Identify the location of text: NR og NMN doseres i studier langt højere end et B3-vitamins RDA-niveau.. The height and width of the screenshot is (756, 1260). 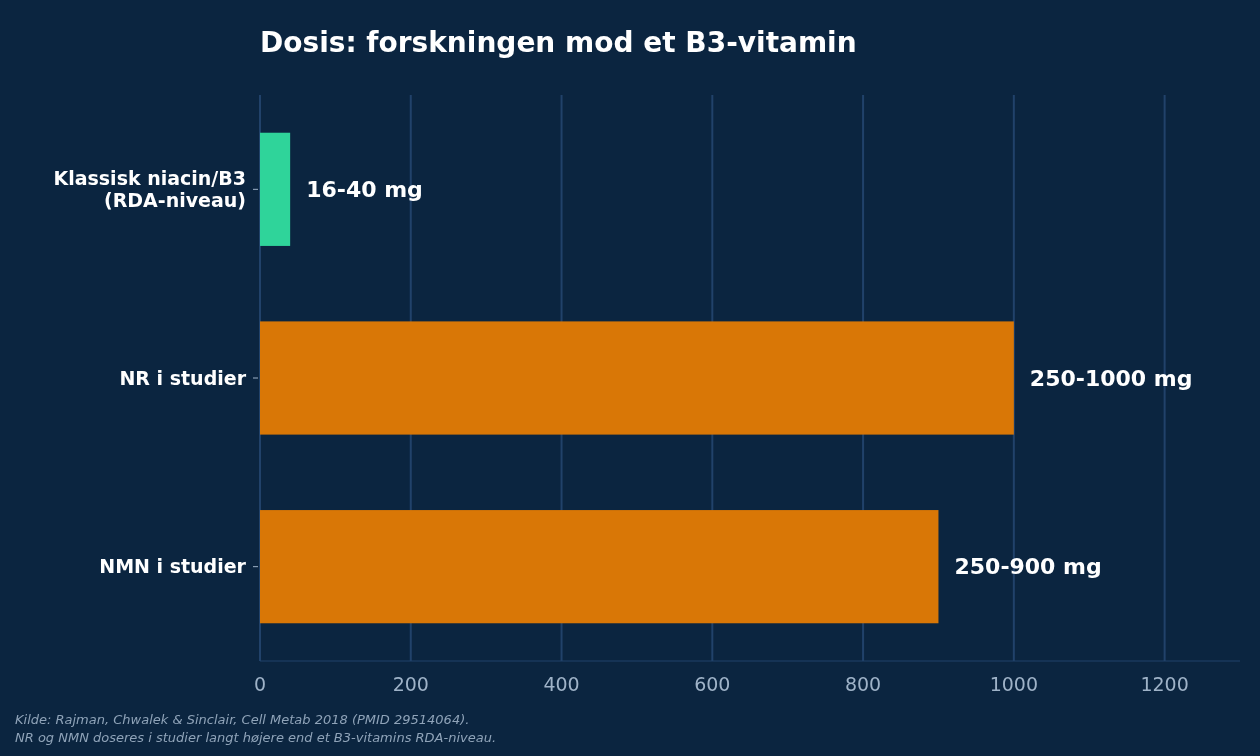
(256, 737).